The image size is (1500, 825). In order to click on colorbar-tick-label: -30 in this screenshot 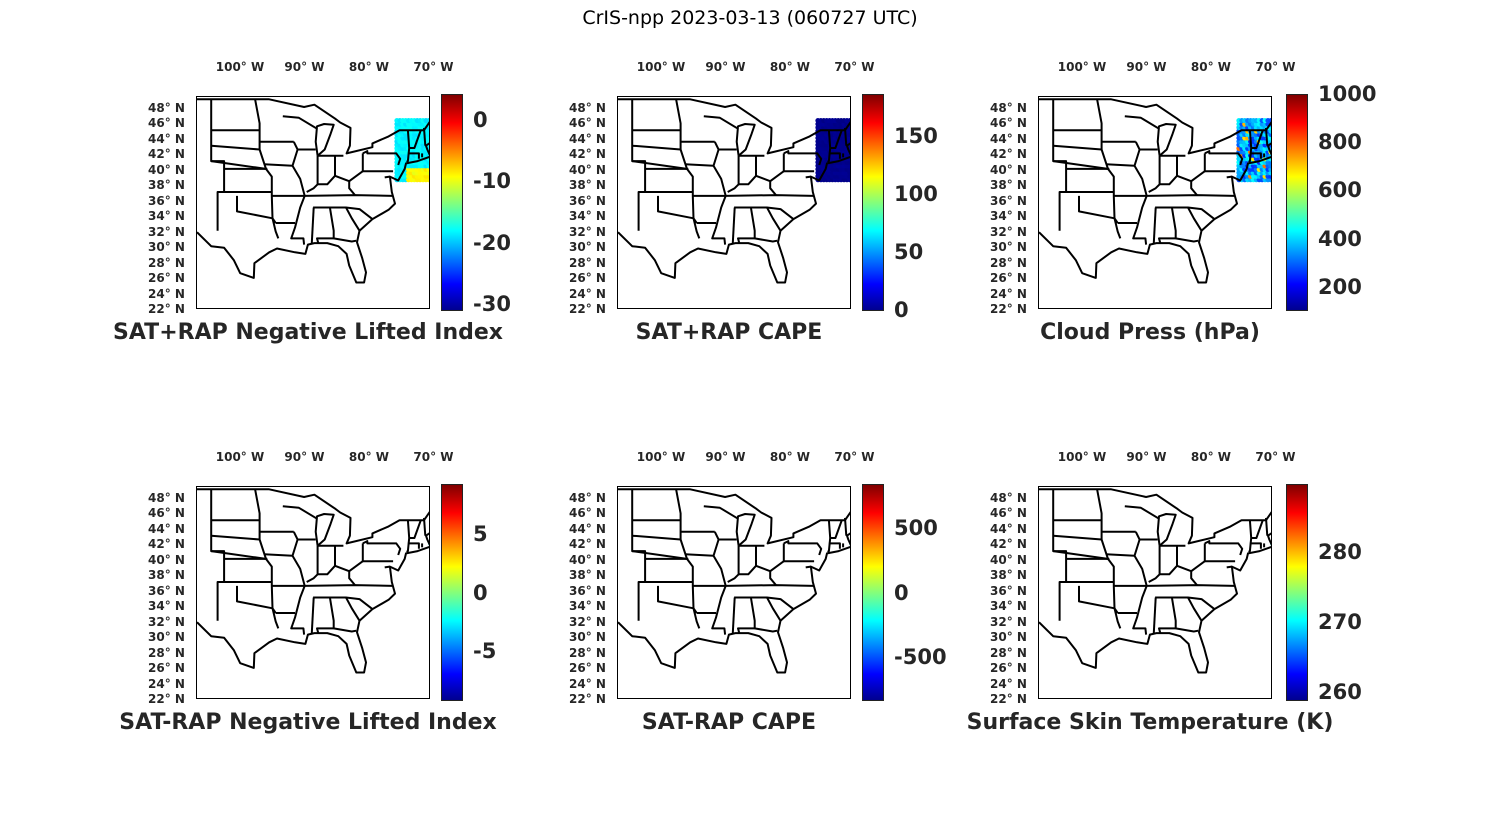, I will do `click(492, 304)`.